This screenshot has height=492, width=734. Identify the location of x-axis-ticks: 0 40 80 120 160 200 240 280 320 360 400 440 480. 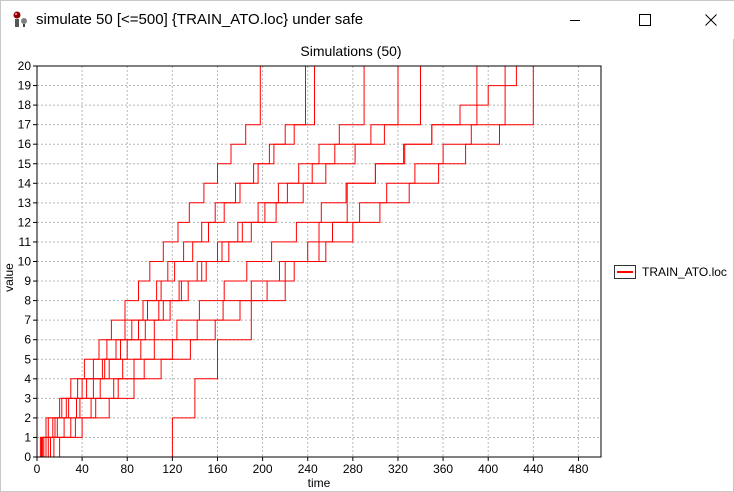
(311, 466).